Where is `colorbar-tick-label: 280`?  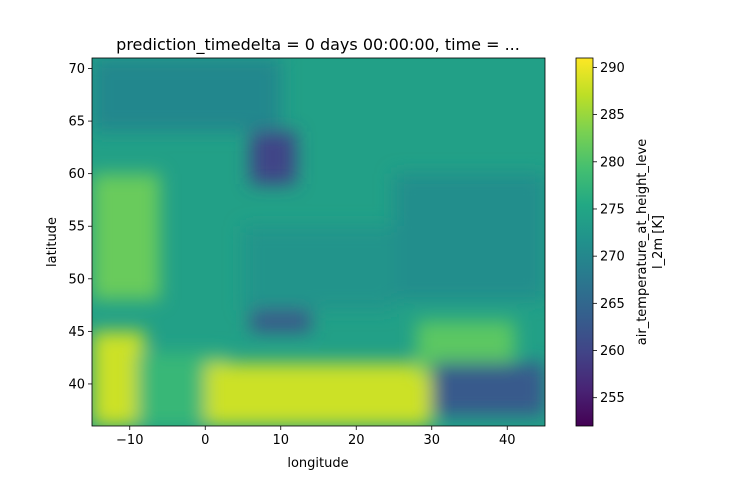 colorbar-tick-label: 280 is located at coordinates (612, 162).